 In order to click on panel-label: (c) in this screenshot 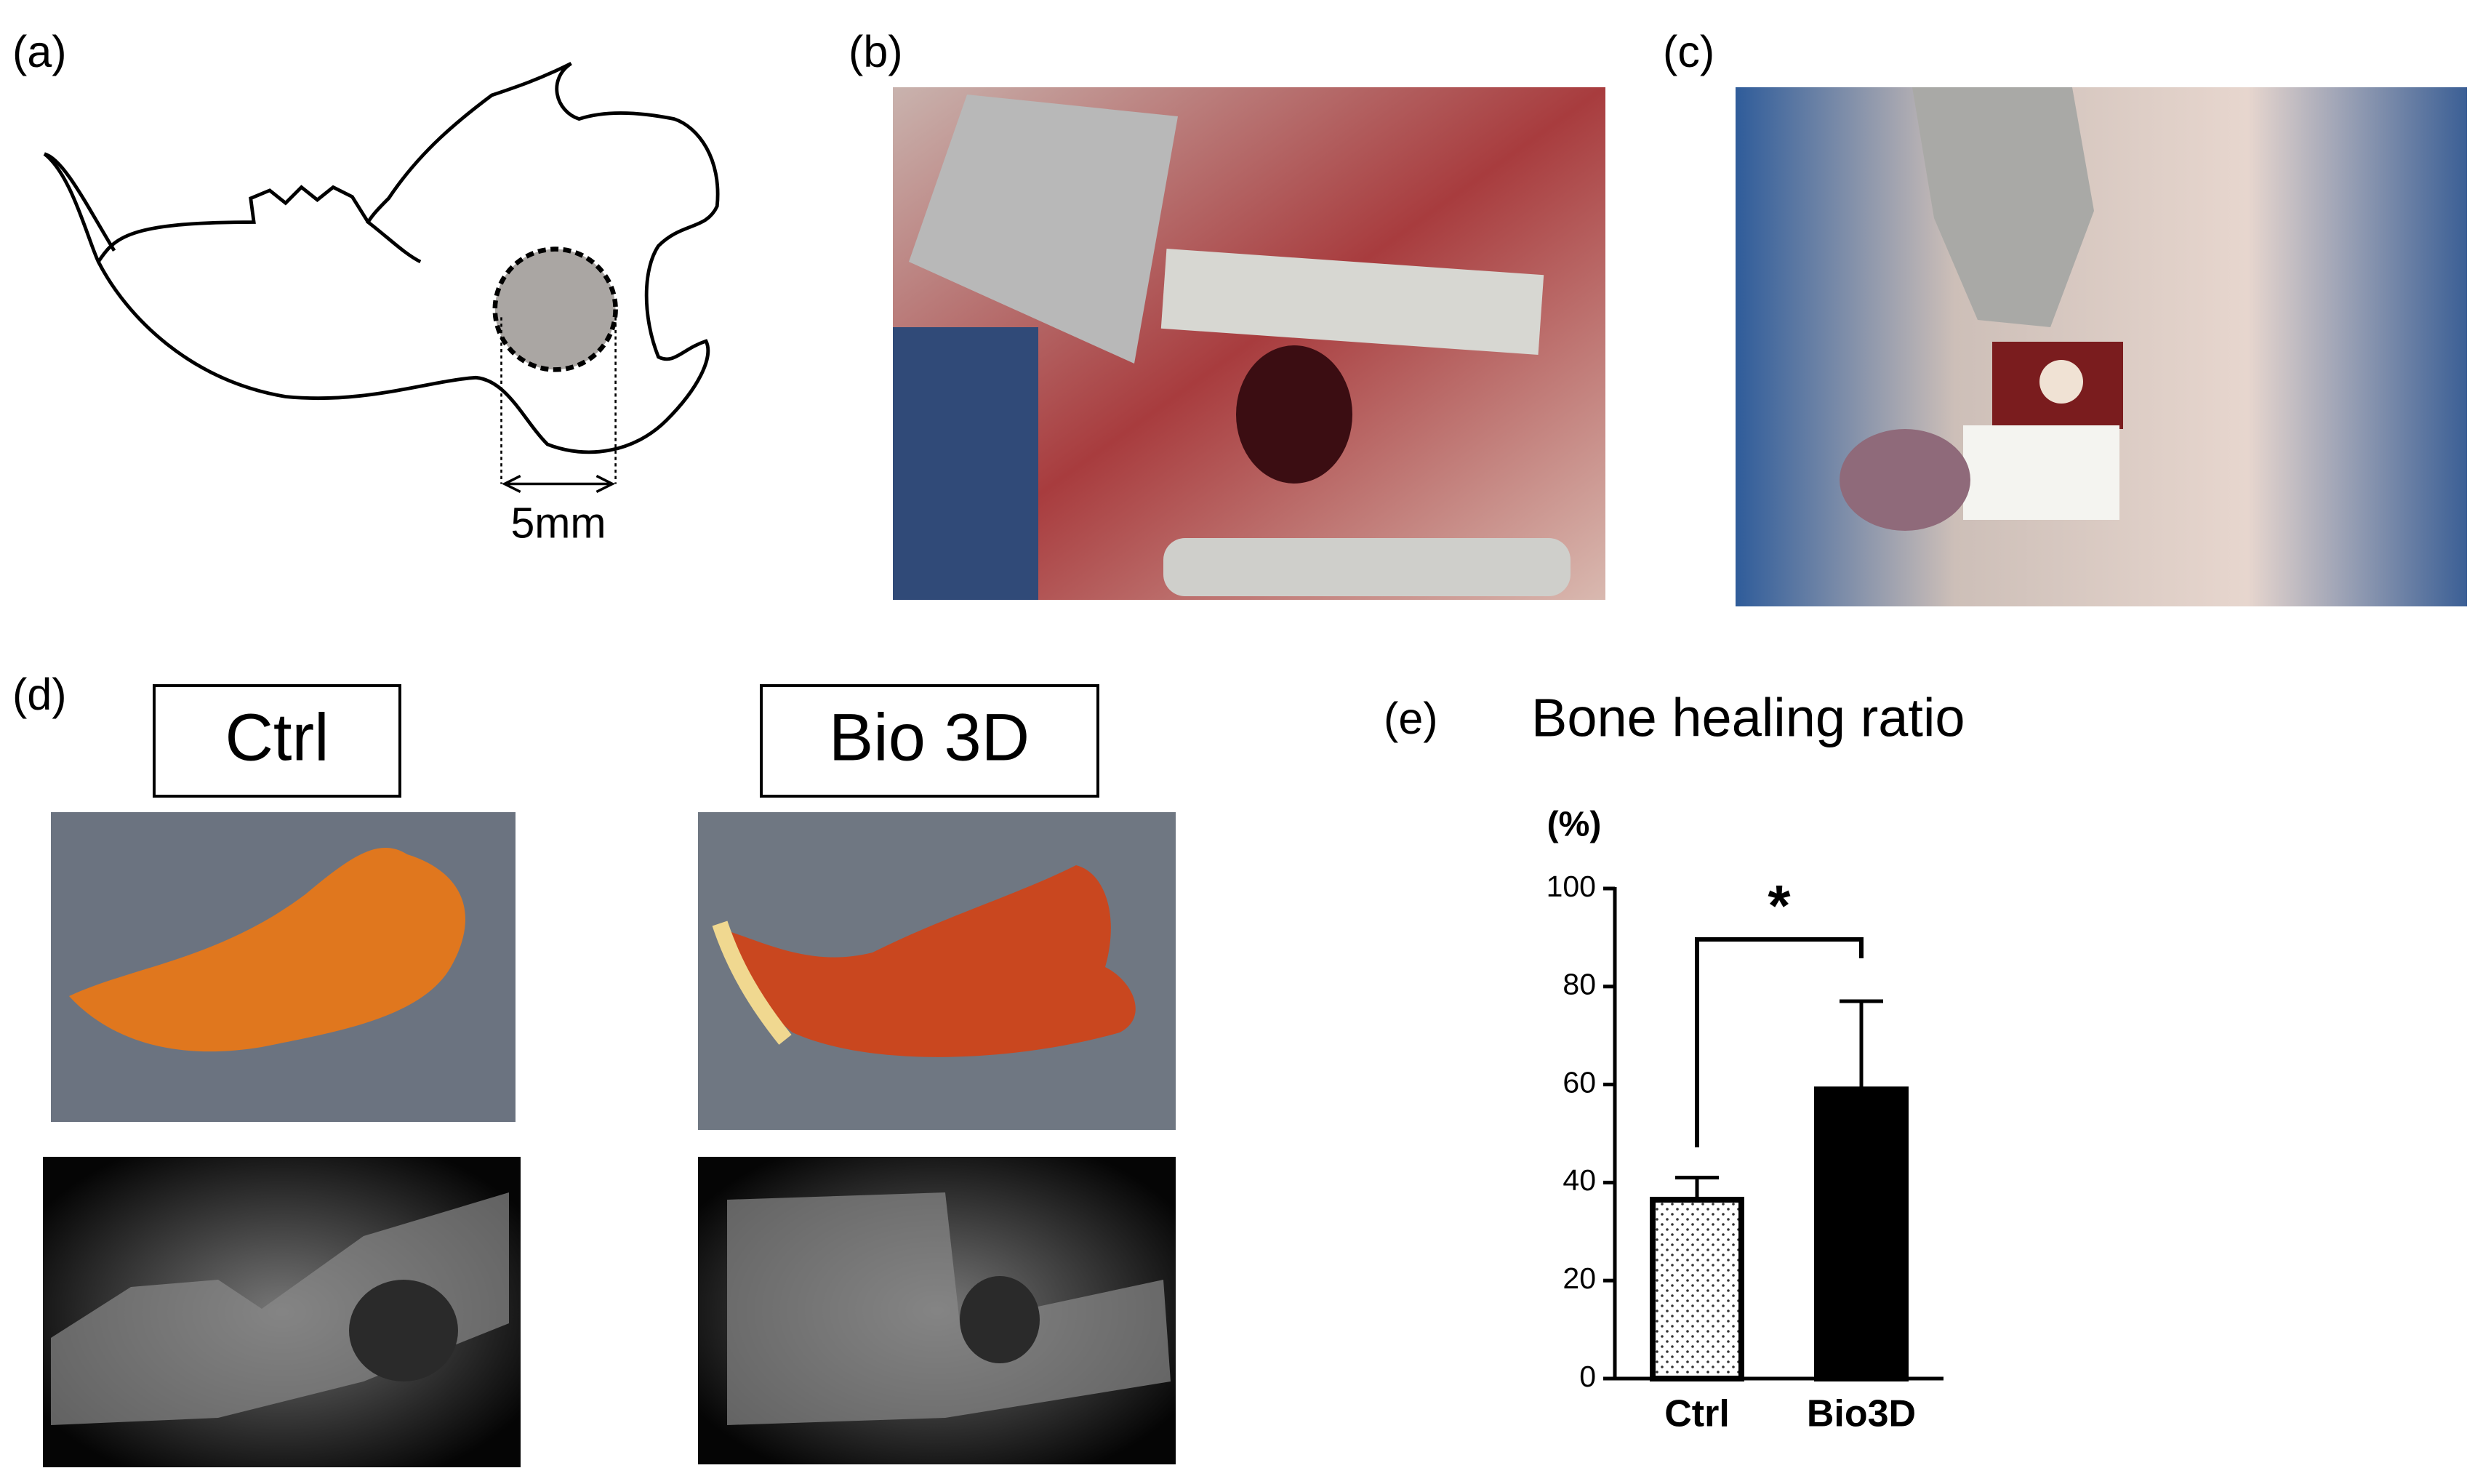, I will do `click(1688, 51)`.